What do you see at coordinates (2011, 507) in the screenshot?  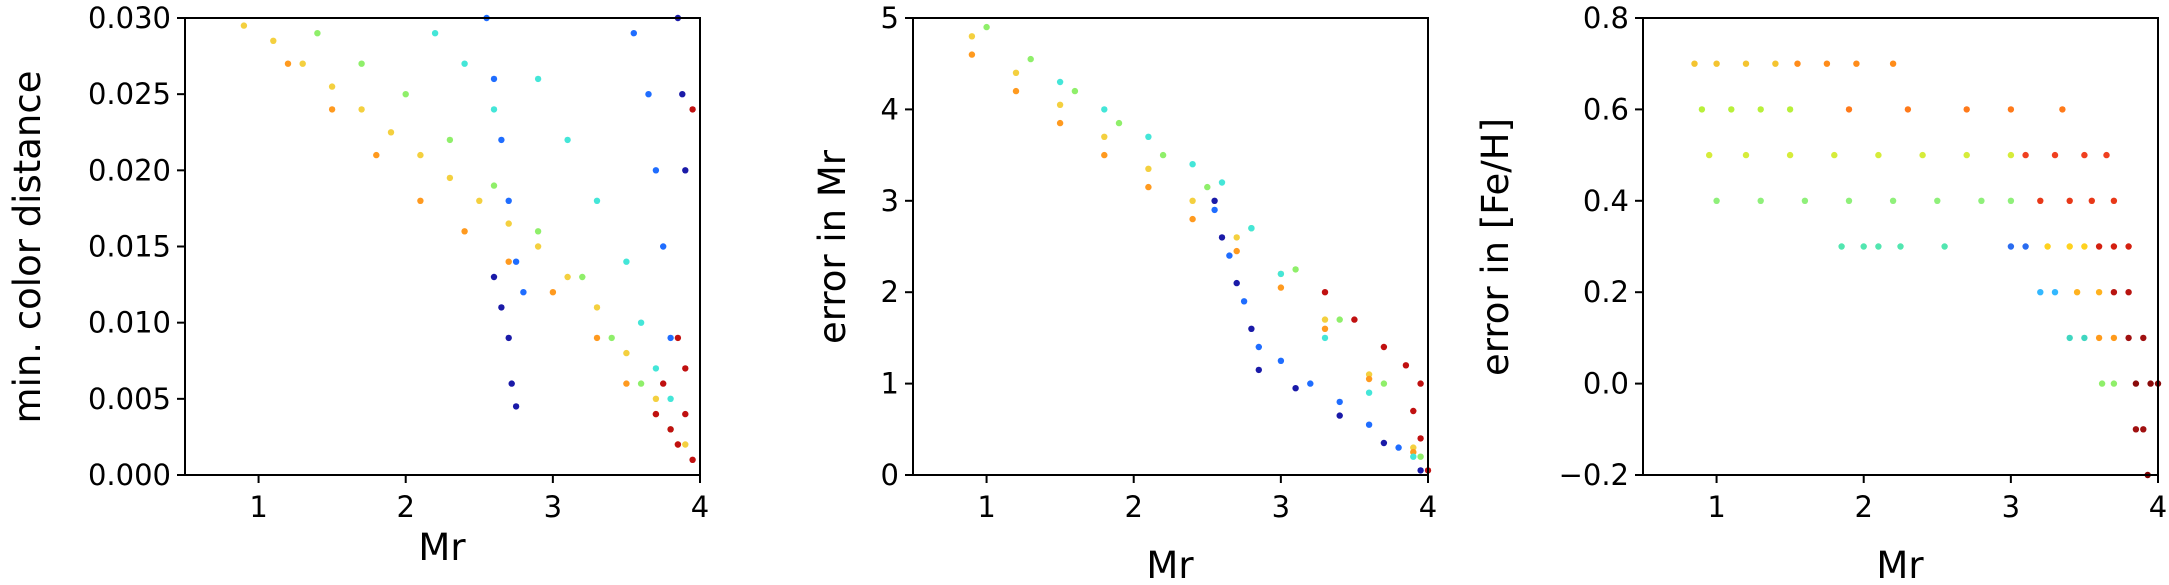 I see `panel-3-x-tick-label: 3` at bounding box center [2011, 507].